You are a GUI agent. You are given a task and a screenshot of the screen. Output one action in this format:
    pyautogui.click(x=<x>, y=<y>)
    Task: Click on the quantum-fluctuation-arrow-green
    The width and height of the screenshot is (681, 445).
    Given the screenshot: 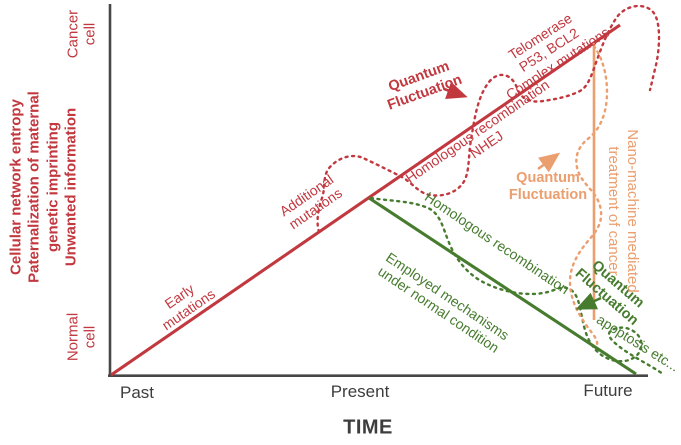 What is the action you would take?
    pyautogui.click(x=588, y=301)
    